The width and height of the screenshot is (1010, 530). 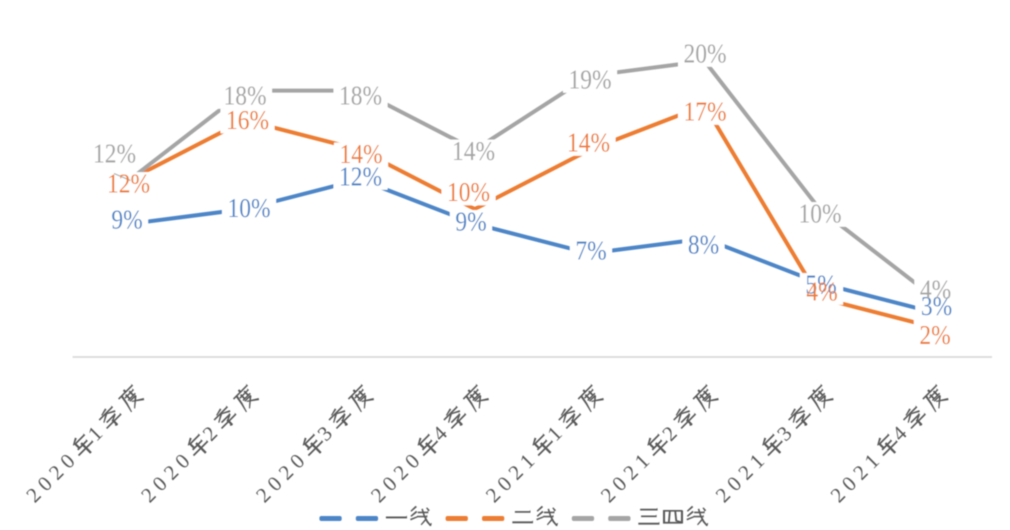 I want to click on svg-text: 3%, so click(x=936, y=307).